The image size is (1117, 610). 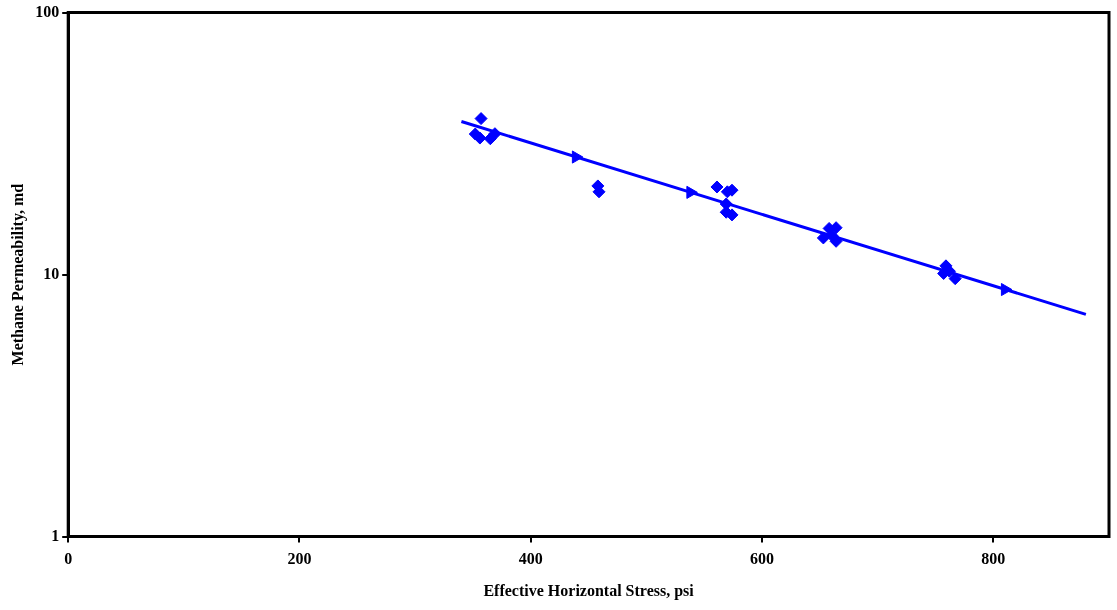 I want to click on y-tick-label: 1, so click(x=55, y=535).